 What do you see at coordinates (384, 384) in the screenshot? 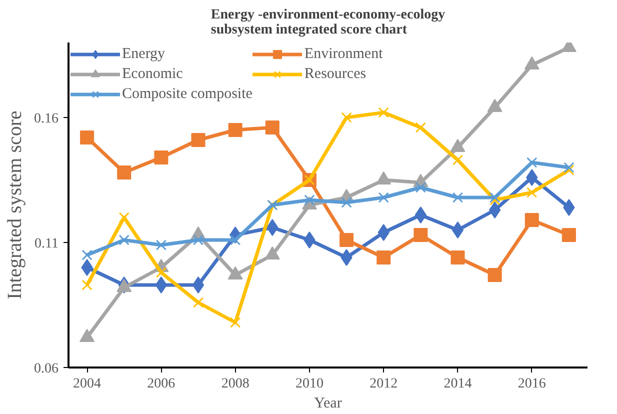
I see `x-tick-label: 2012` at bounding box center [384, 384].